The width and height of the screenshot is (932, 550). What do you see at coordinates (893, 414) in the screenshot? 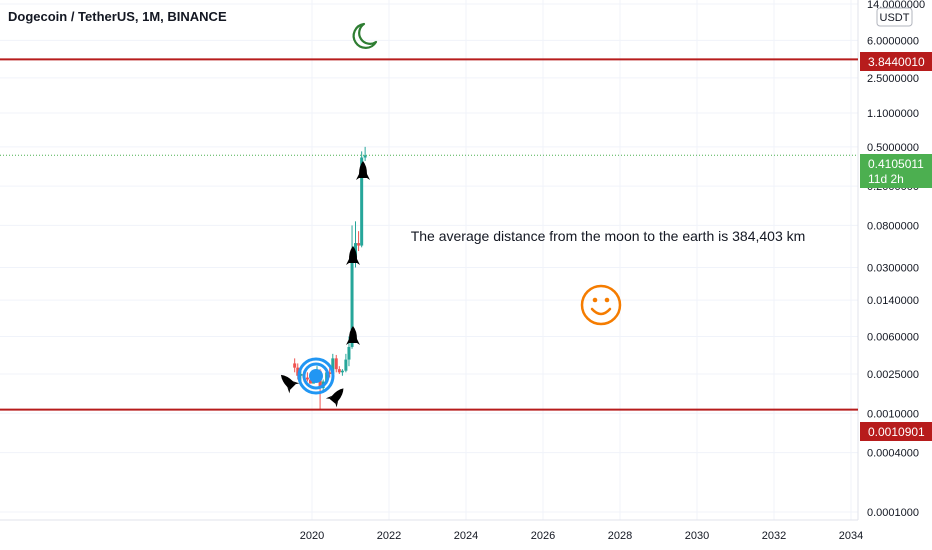
I see `y-tick-label: 0.0010000` at bounding box center [893, 414].